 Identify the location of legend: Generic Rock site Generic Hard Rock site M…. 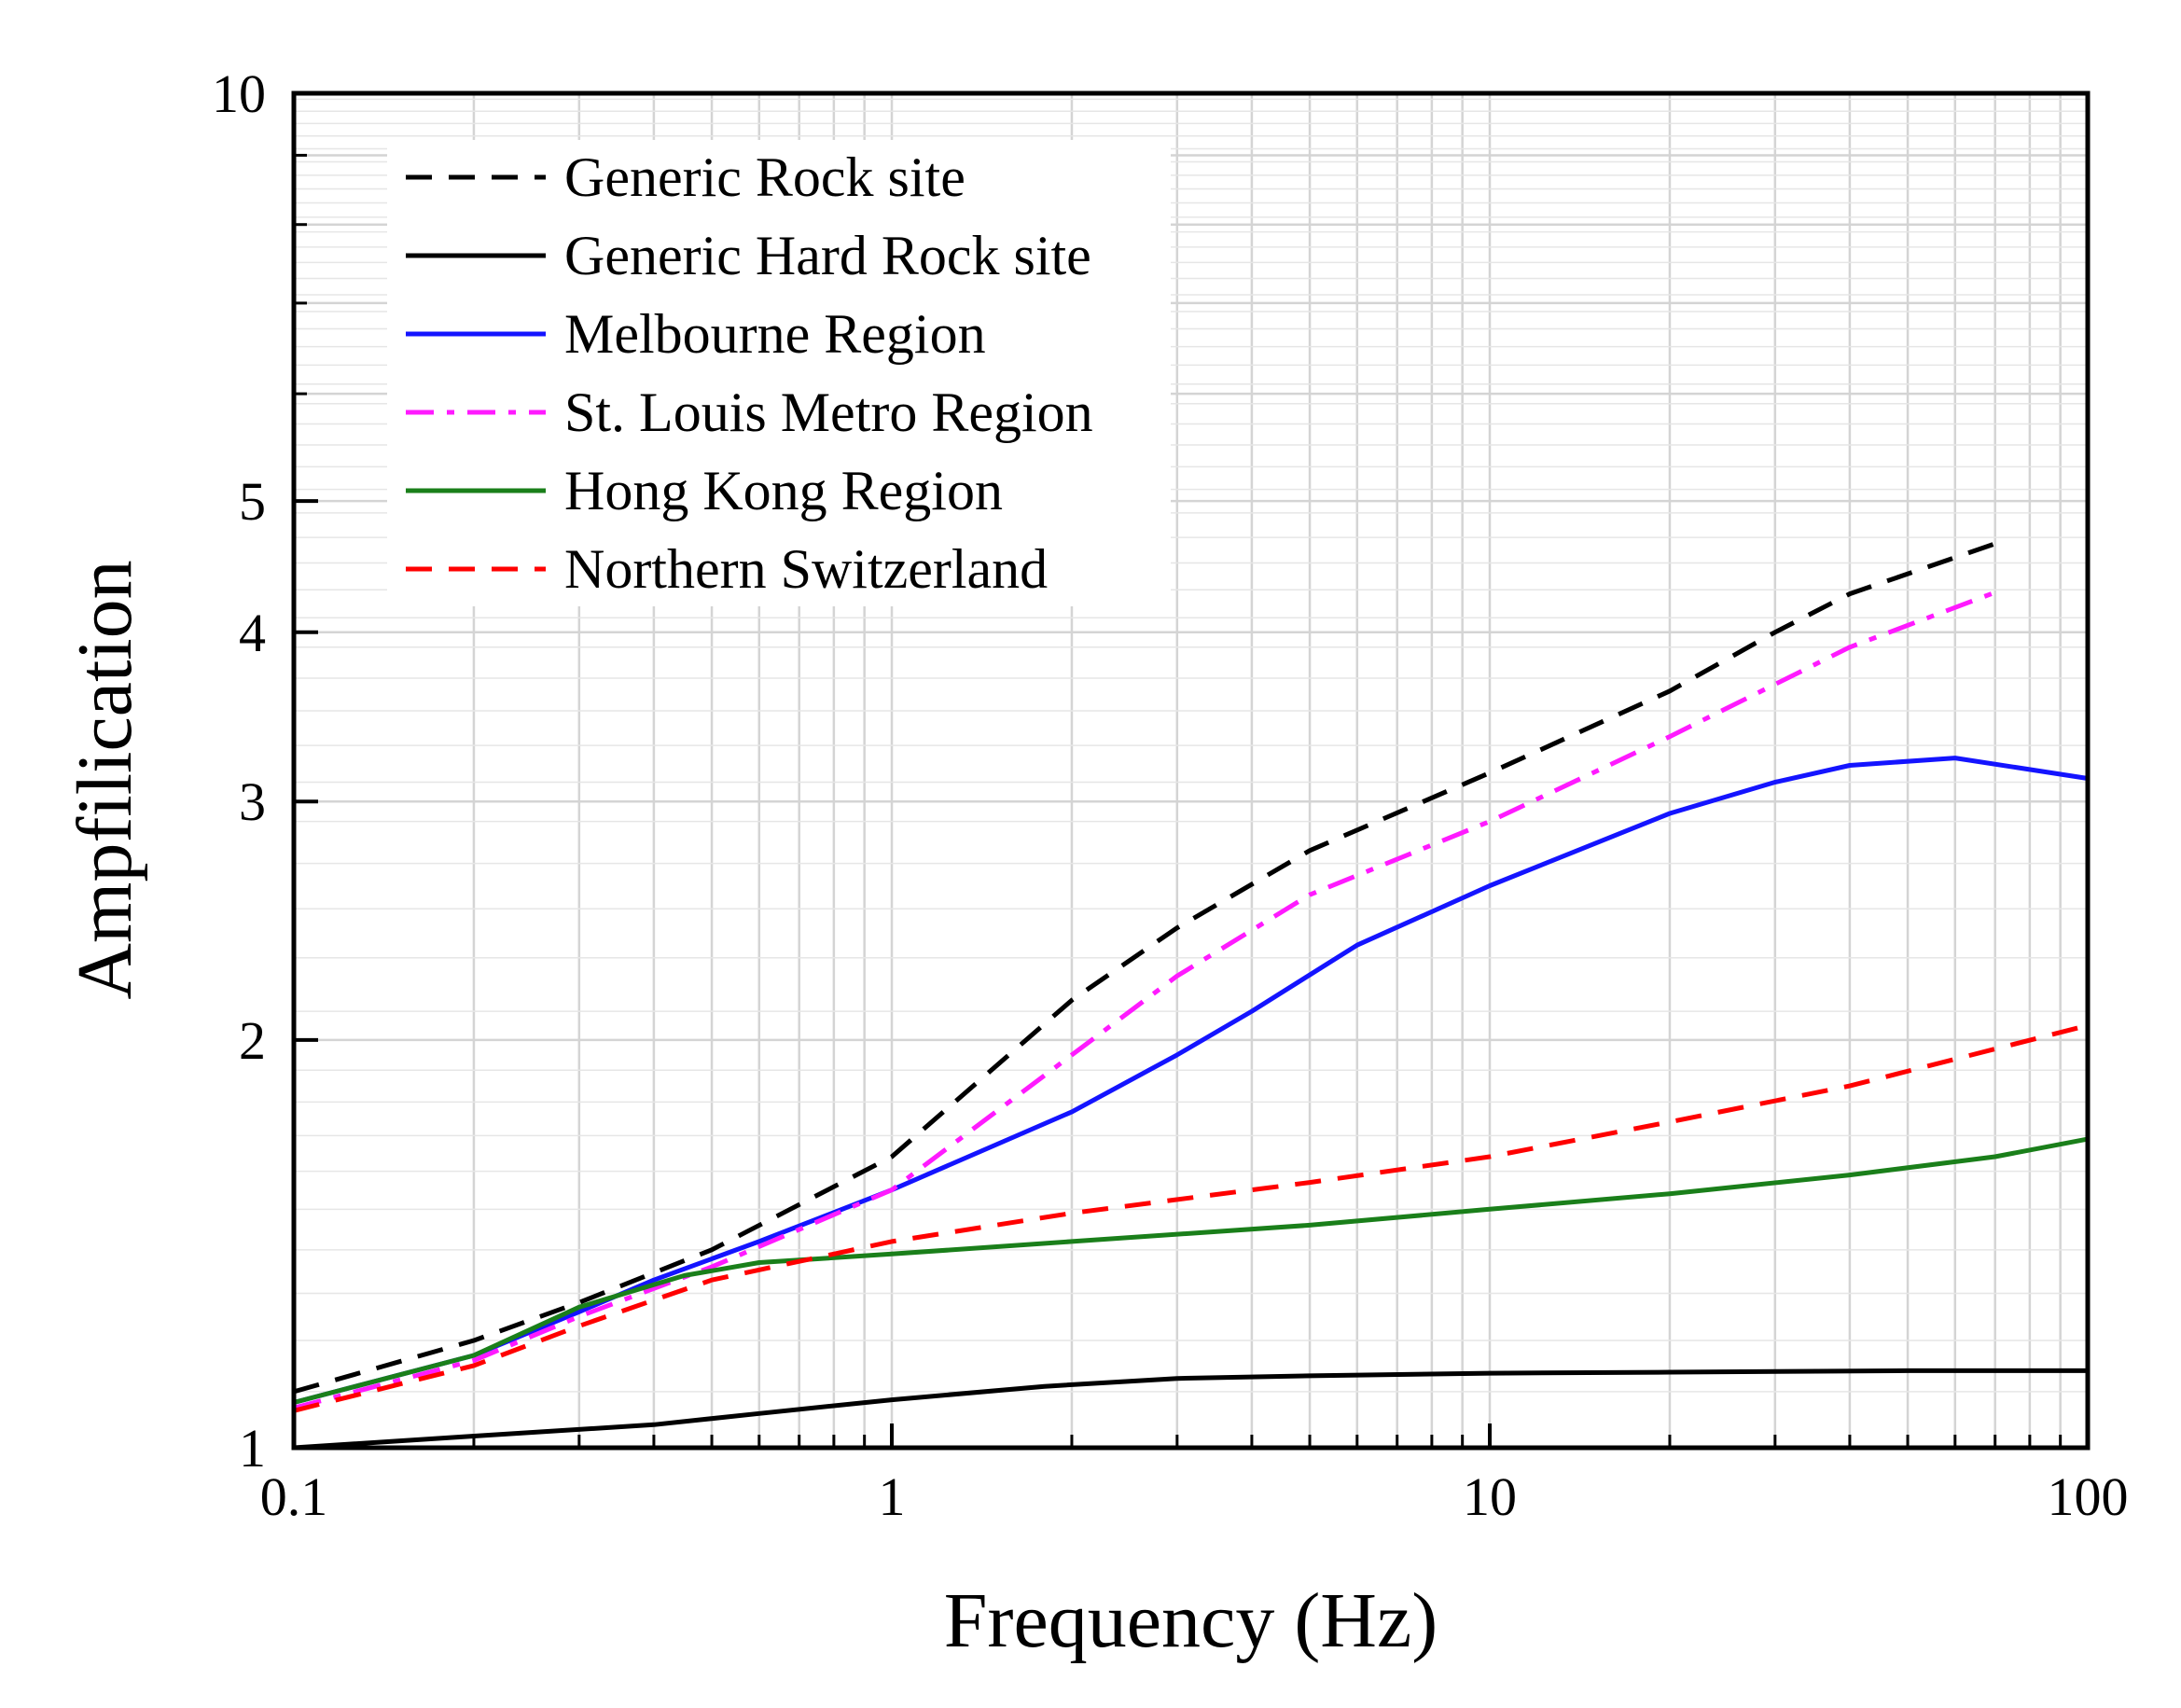
(779, 373).